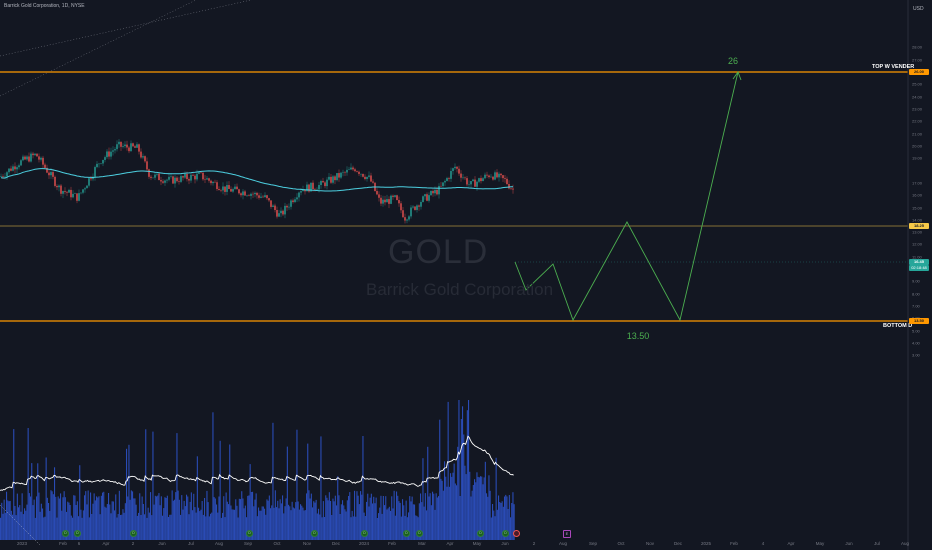 This screenshot has height=550, width=932. I want to click on price-tick-label: 11.00, so click(917, 257).